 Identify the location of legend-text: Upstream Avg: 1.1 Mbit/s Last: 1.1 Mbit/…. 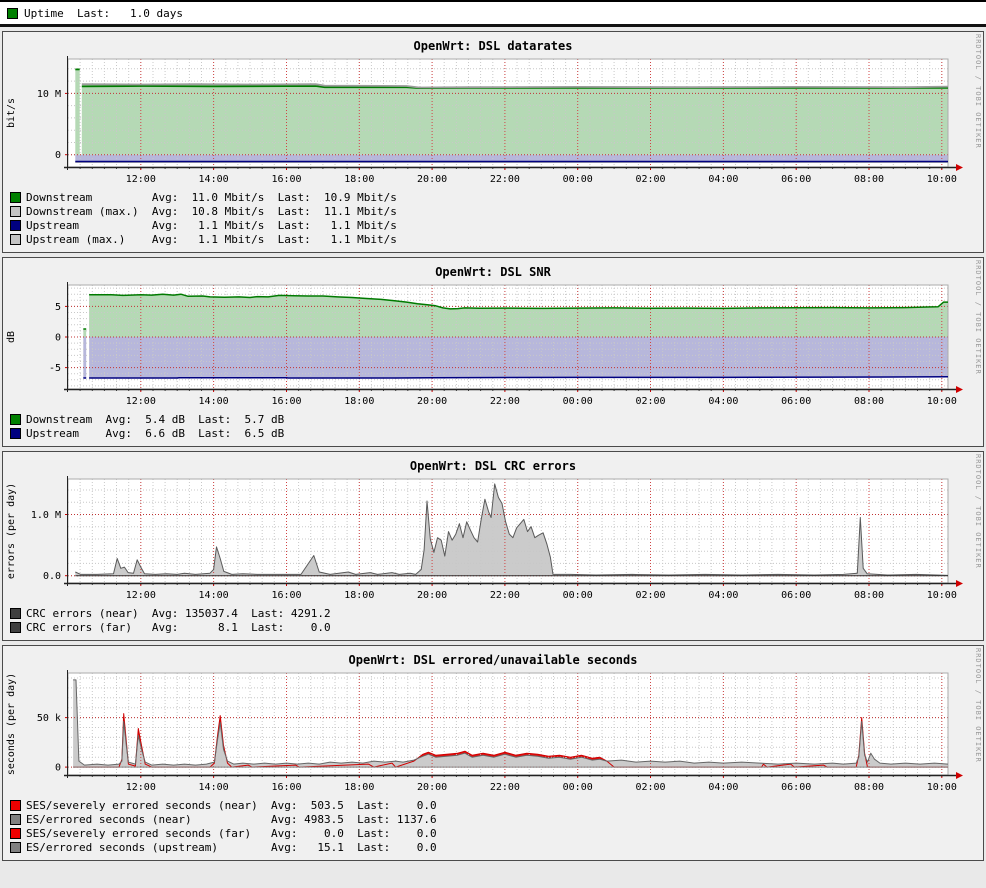
(211, 225).